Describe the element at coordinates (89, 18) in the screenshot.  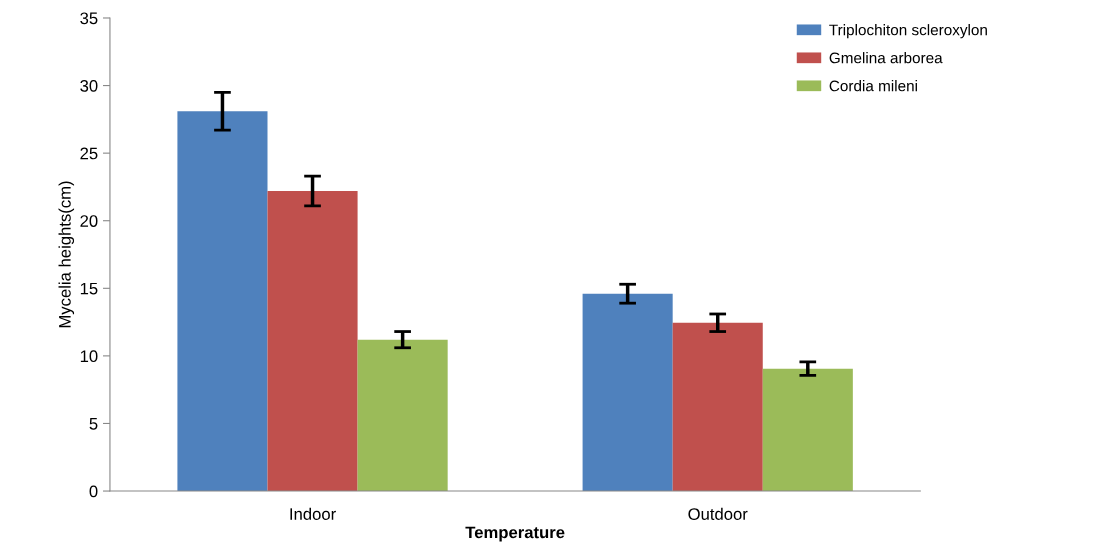
I see `y-tick-label: 35` at that location.